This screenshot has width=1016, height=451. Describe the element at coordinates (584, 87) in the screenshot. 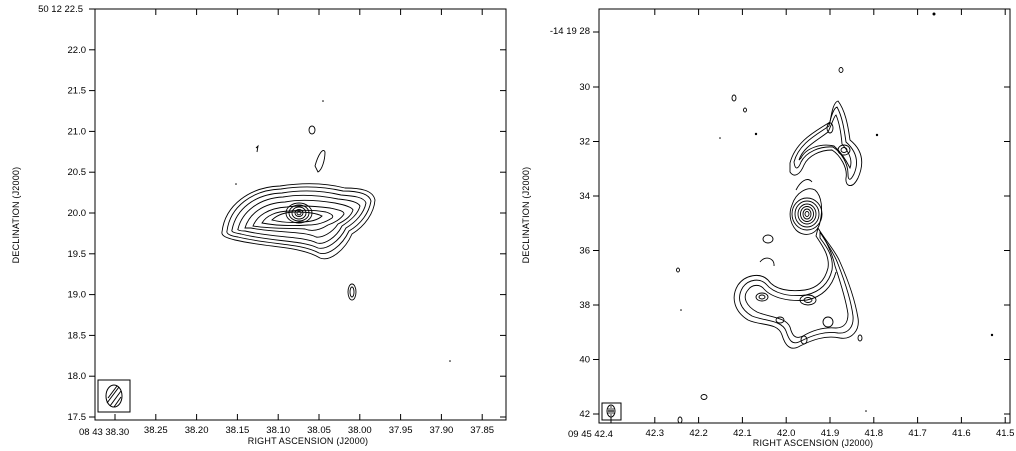

I see `y-tick-label: 30` at that location.